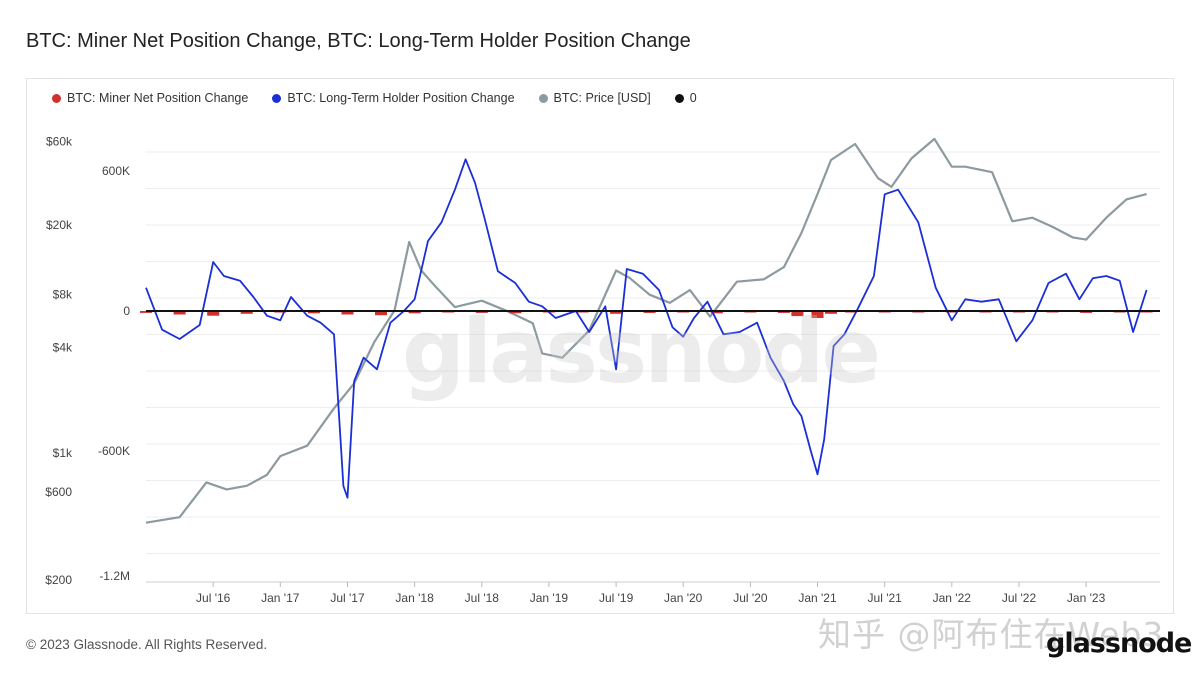  I want to click on x-tick-label: Jan '21, so click(817, 598).